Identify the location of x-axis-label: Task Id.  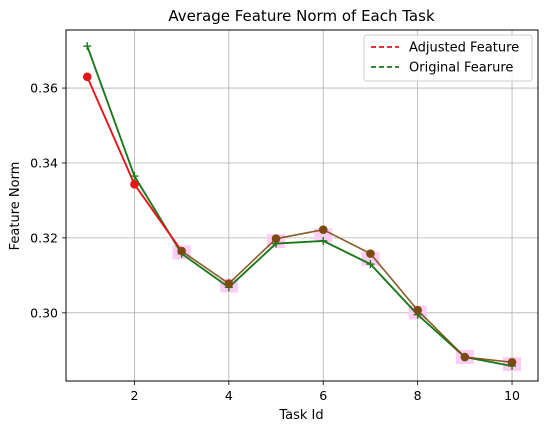
(300, 415).